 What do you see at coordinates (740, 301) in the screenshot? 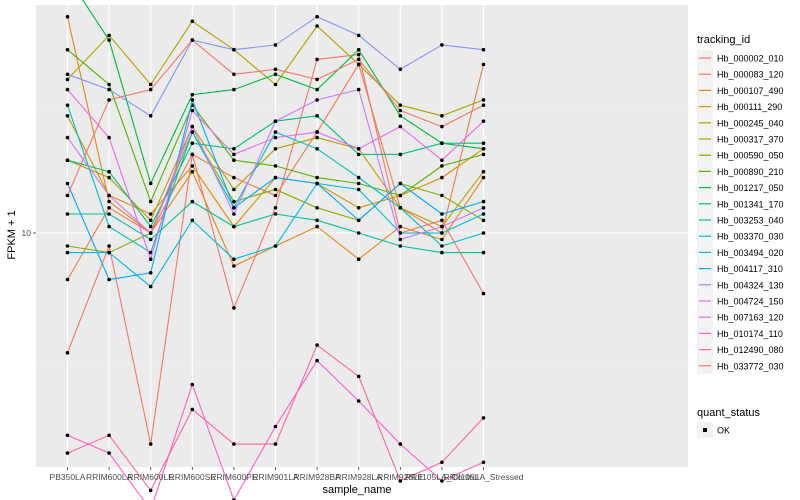
I see `legend-item: Hb_004724_150` at bounding box center [740, 301].